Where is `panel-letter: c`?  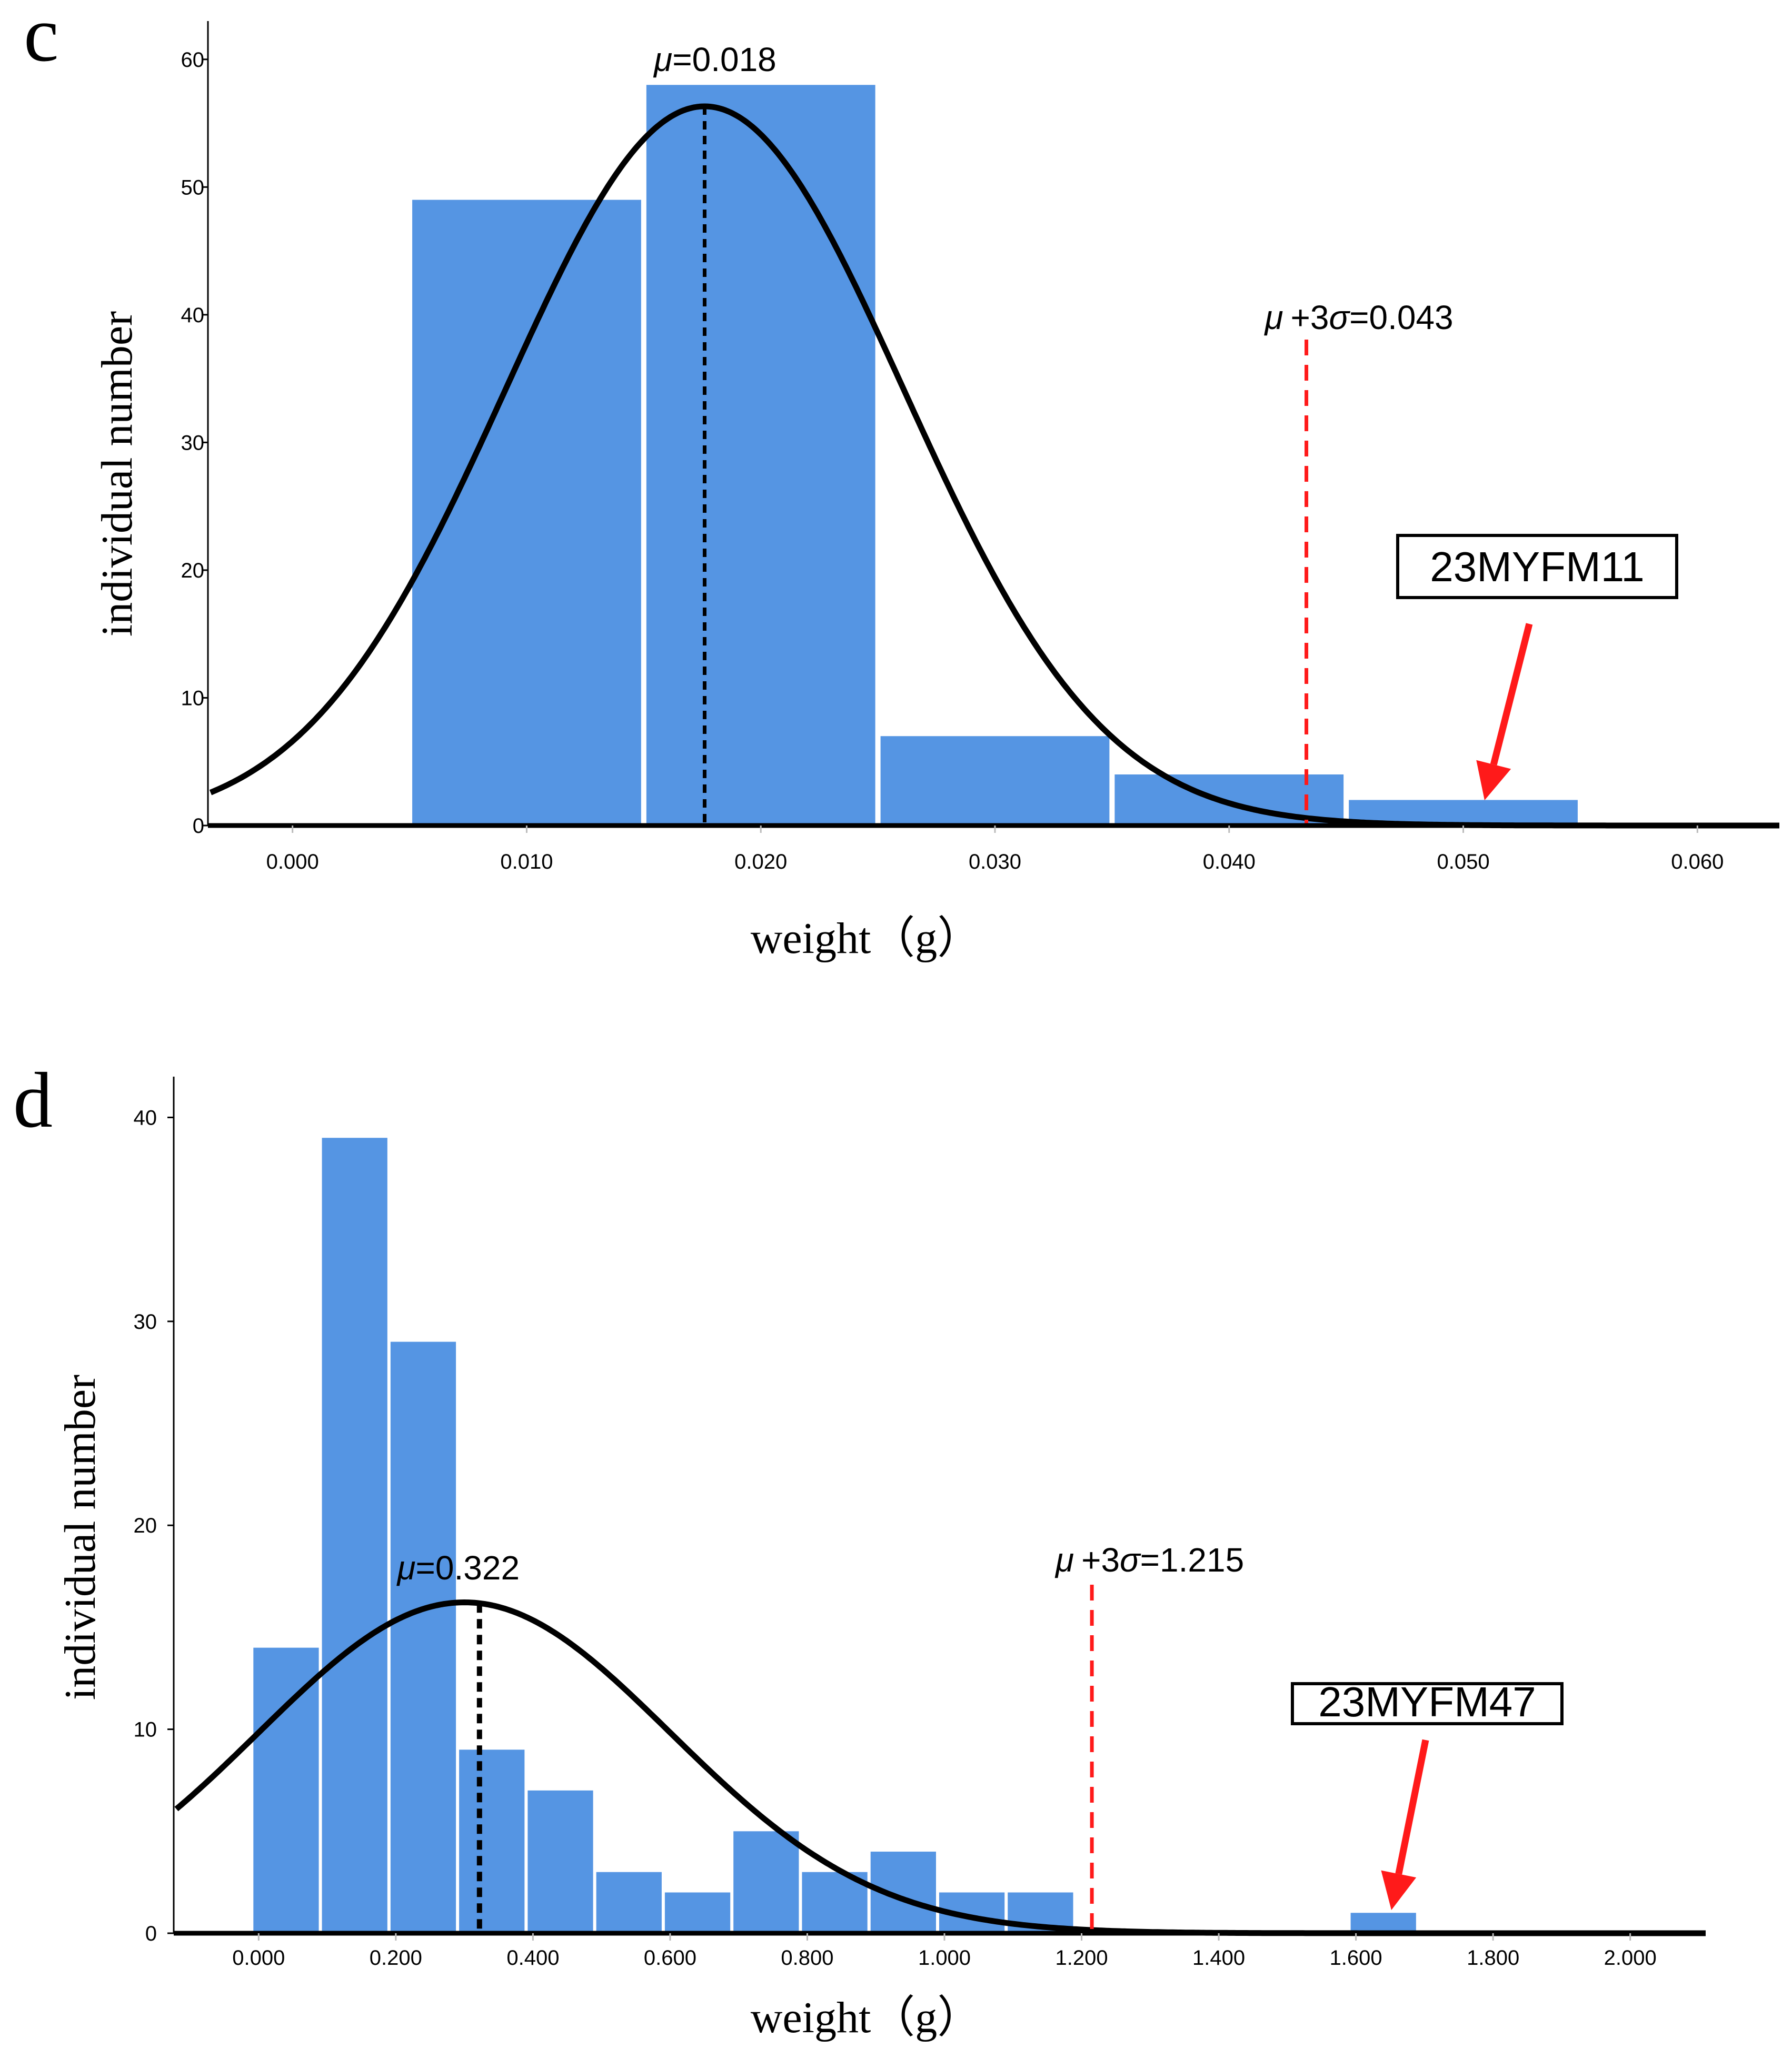
panel-letter: c is located at coordinates (41, 39).